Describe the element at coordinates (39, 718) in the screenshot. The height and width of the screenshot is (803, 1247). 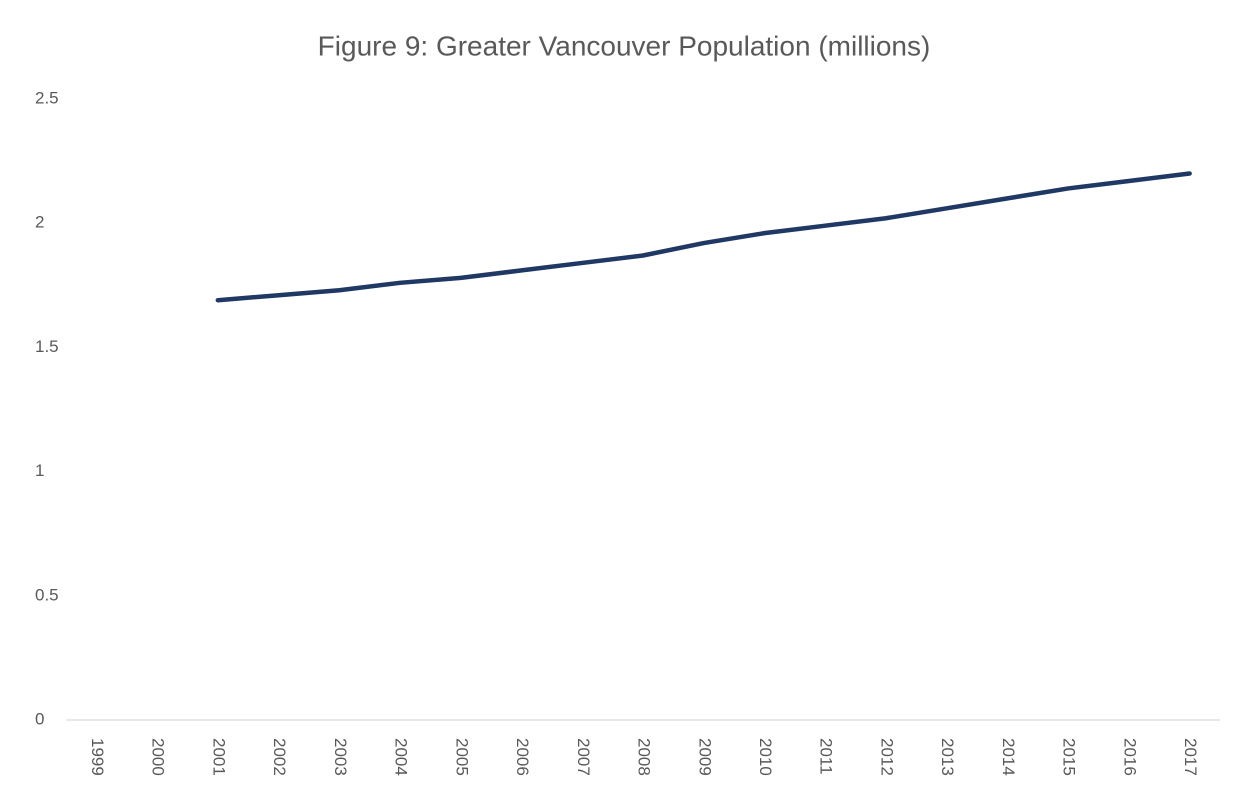
I see `y-tick-label: 0` at that location.